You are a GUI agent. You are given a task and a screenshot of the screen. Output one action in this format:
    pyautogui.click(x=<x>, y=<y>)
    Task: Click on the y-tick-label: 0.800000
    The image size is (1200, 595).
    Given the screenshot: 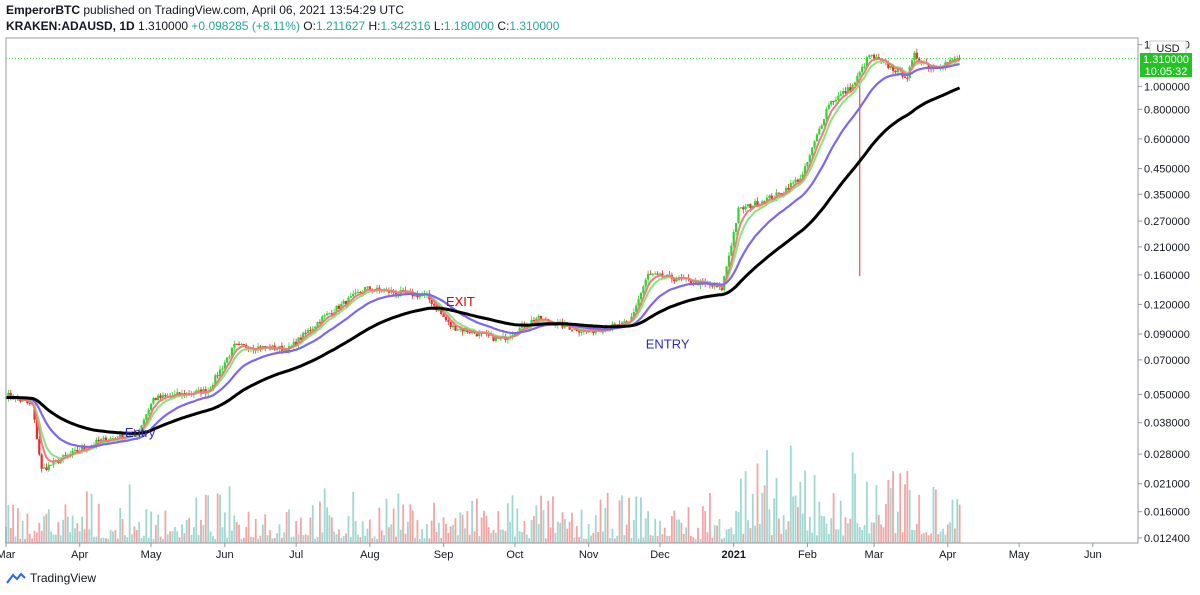 What is the action you would take?
    pyautogui.click(x=1167, y=110)
    